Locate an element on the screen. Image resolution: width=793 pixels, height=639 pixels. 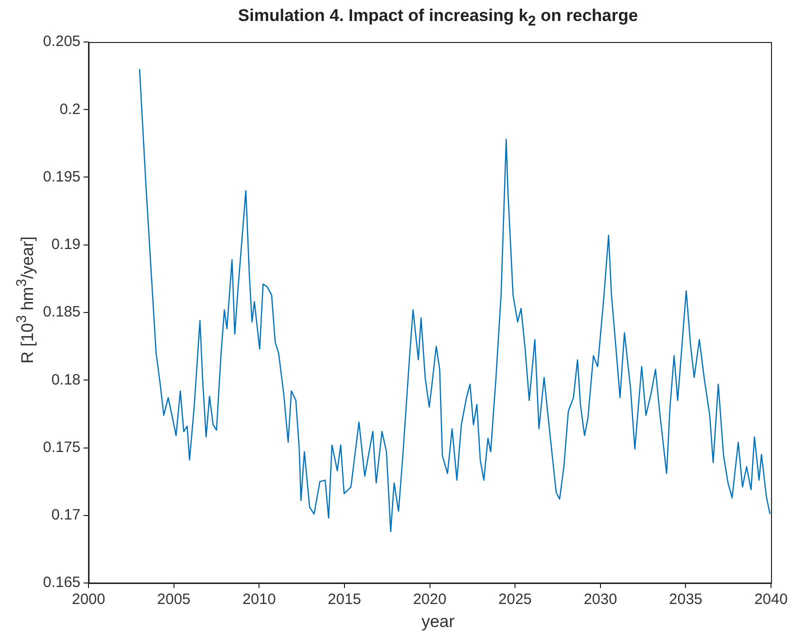
x-tick-label: 2005 is located at coordinates (174, 599).